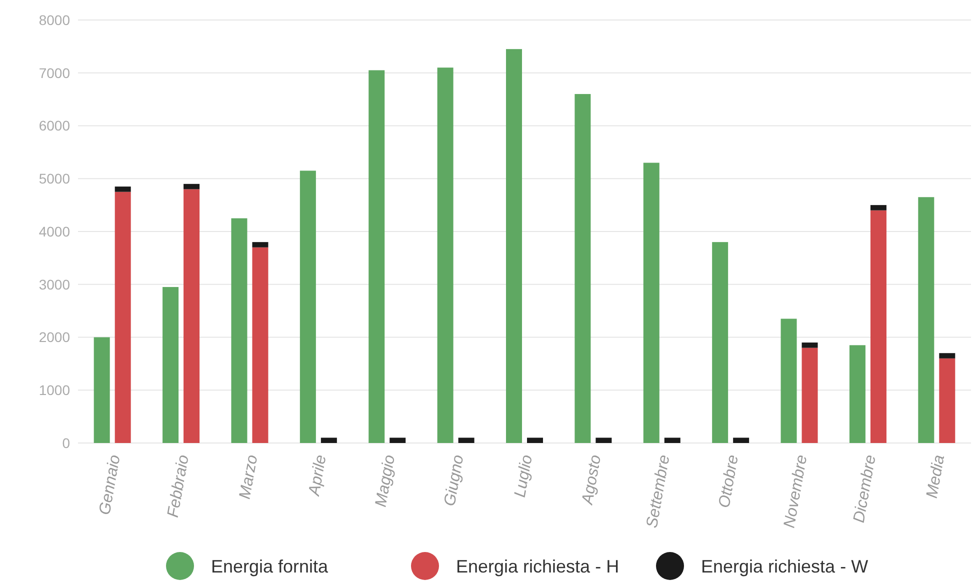 This screenshot has height=581, width=973. I want to click on y-tick-label: 2000, so click(54, 337).